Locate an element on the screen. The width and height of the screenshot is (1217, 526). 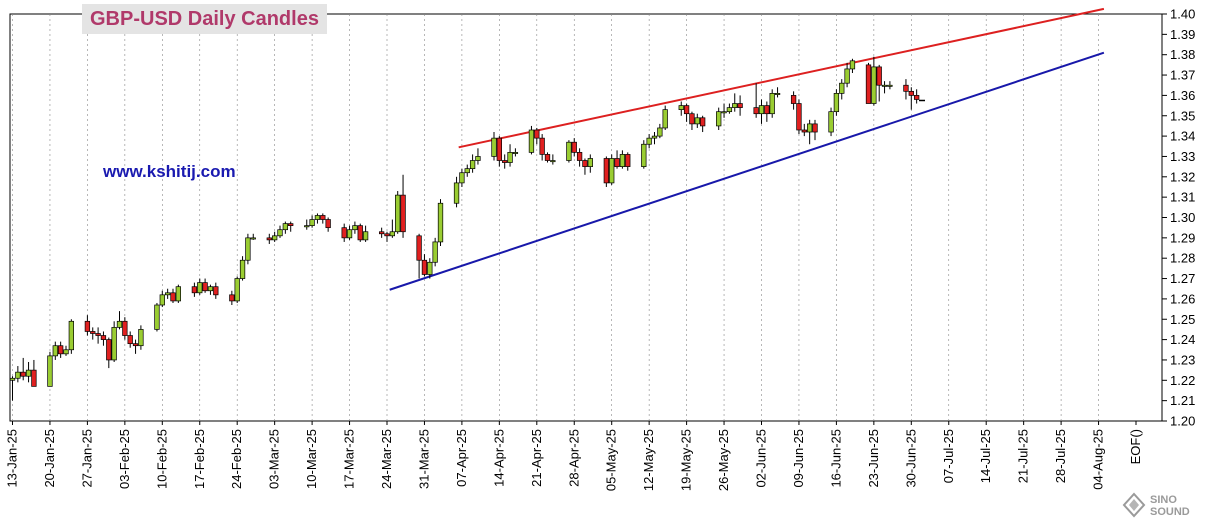
x-tick-label: 21-Apr-25 is located at coordinates (536, 458).